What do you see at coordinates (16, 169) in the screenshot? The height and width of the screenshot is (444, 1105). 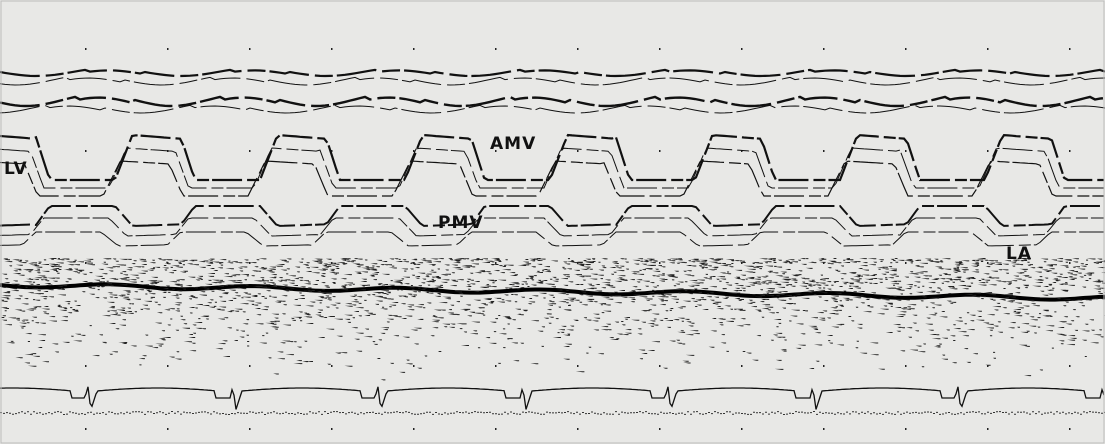 I see `label-lv: LV` at bounding box center [16, 169].